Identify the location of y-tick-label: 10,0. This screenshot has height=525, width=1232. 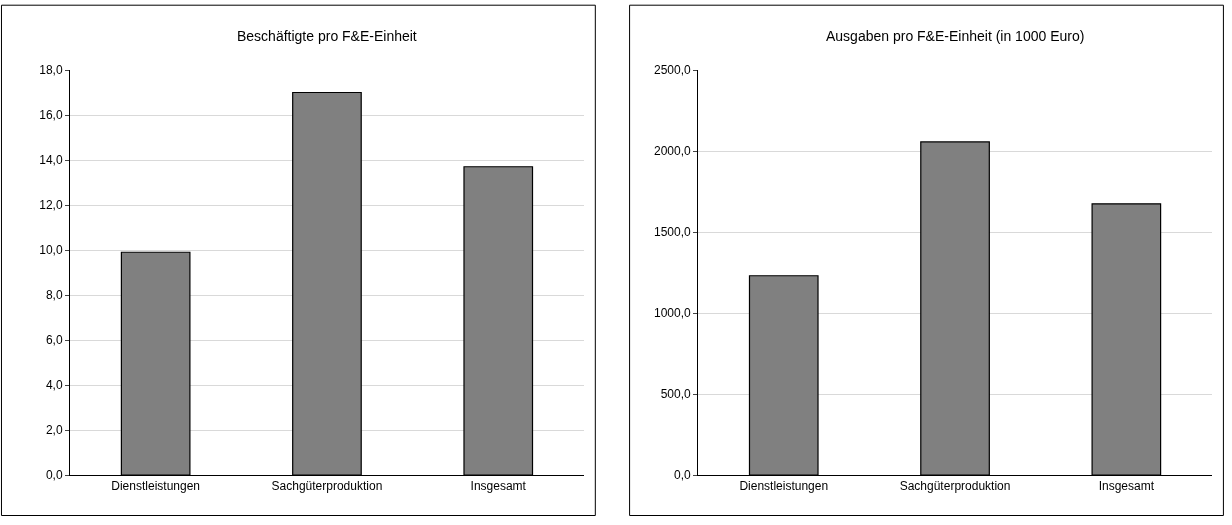
(51, 250).